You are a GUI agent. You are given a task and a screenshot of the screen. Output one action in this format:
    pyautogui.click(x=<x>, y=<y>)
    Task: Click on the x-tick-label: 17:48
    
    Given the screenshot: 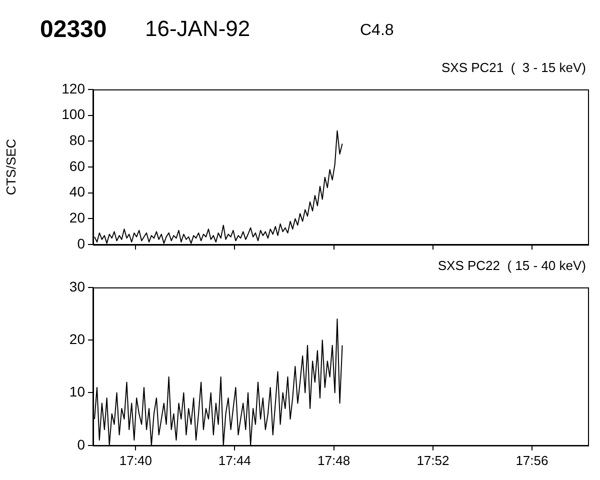 What is the action you would take?
    pyautogui.click(x=334, y=460)
    